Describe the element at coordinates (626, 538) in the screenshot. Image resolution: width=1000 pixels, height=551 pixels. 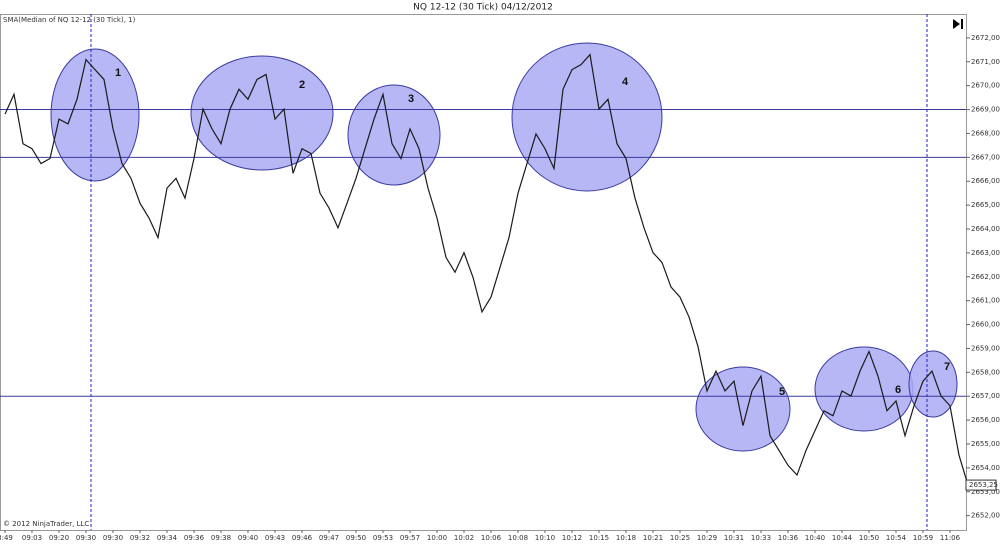
I see `x-tick-label: 10:18` at that location.